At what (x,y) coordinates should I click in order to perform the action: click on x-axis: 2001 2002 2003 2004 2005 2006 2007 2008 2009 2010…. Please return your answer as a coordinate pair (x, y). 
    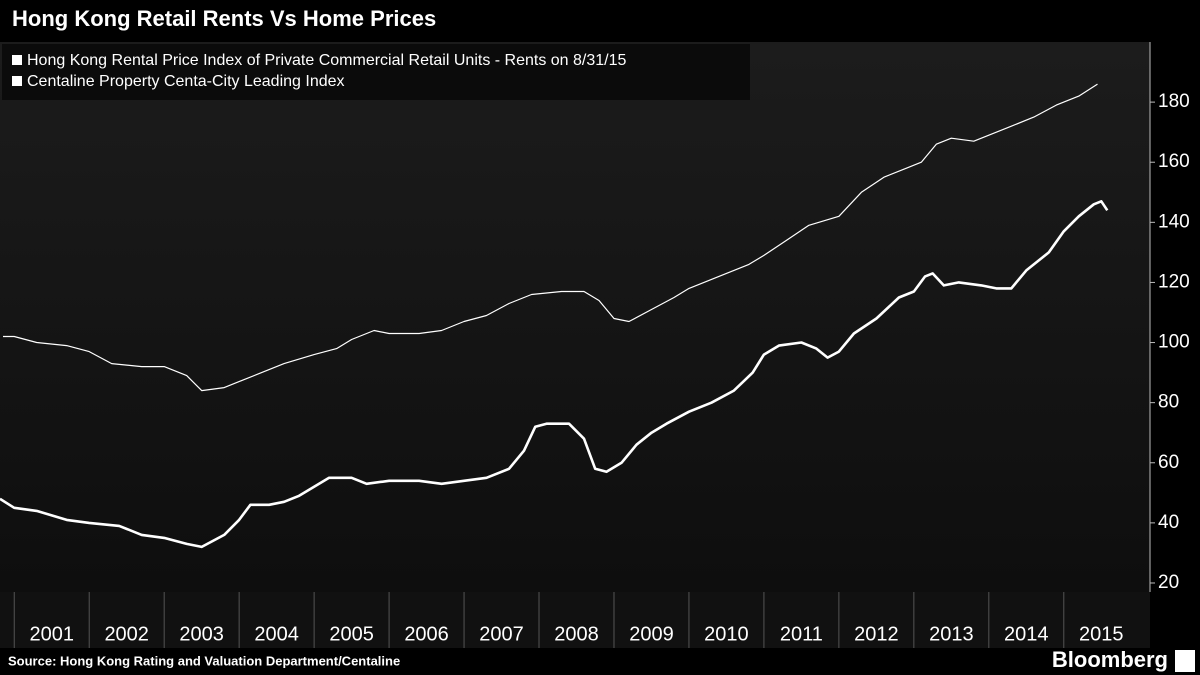
    Looking at the image, I should click on (568, 620).